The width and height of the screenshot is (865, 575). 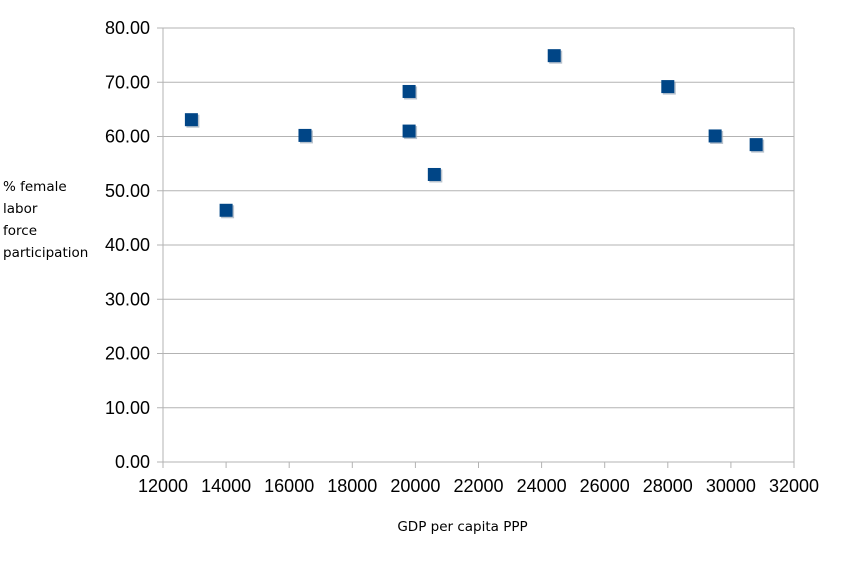 I want to click on x-tick-label: 30000, so click(x=731, y=486).